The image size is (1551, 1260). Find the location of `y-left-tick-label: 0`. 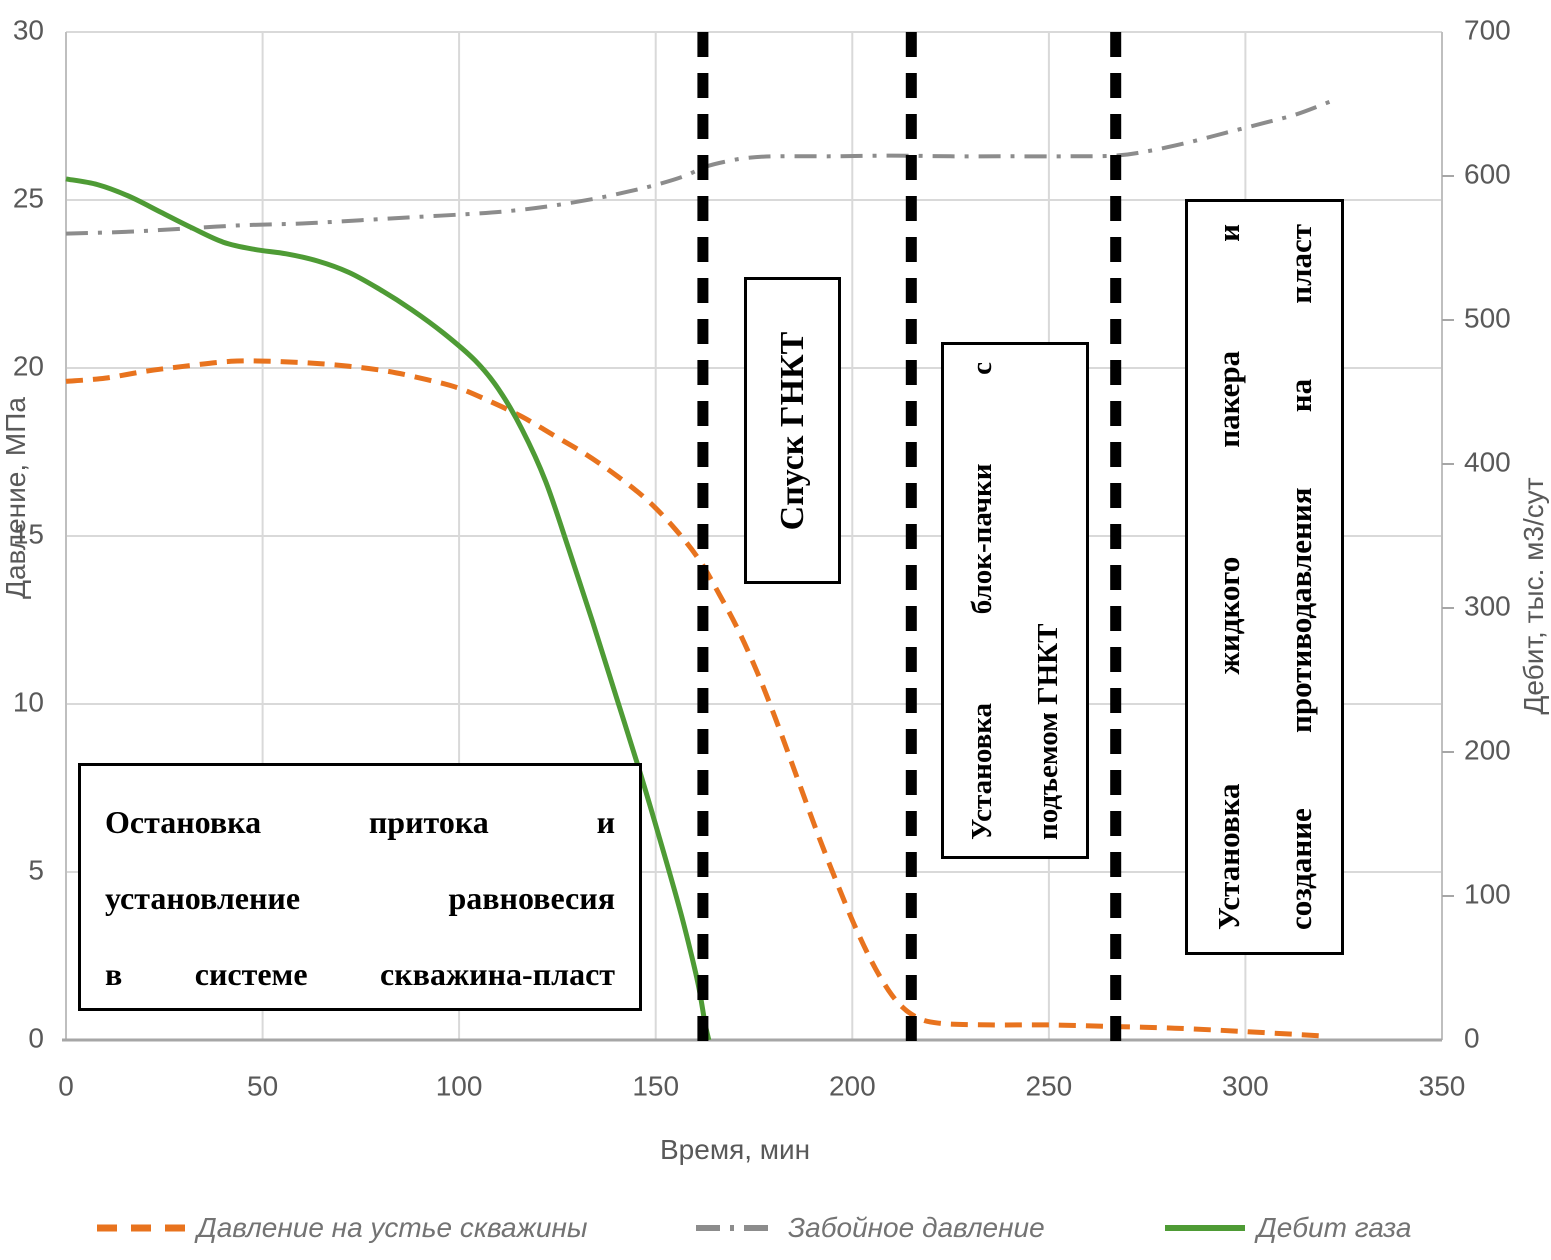

y-left-tick-label: 0 is located at coordinates (36, 1037).